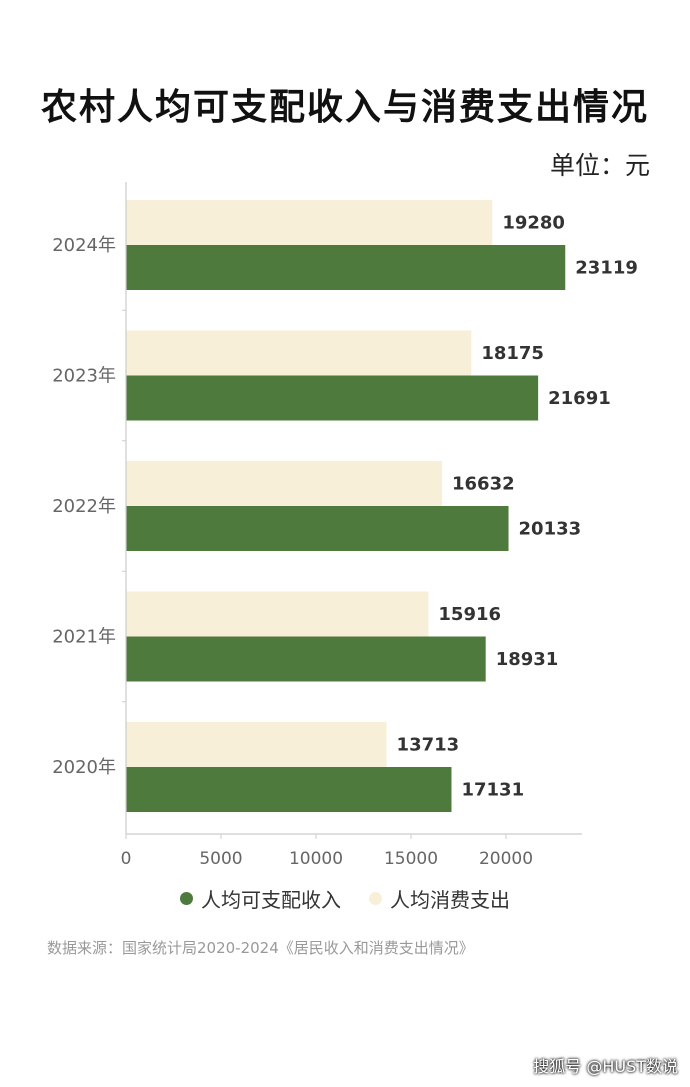 The width and height of the screenshot is (690, 1087). I want to click on x-tick-label-3: 15000, so click(411, 859).